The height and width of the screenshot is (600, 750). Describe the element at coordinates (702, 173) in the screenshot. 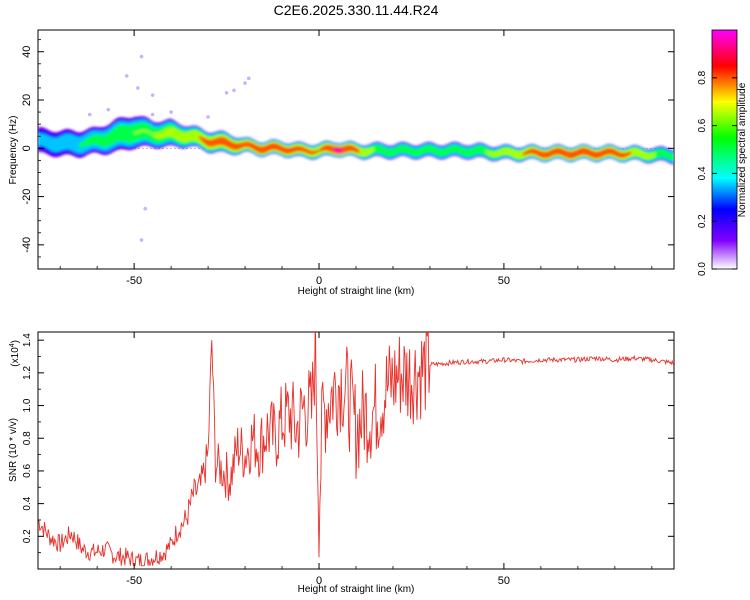

I see `colorbar-tick-label: 0.4` at that location.